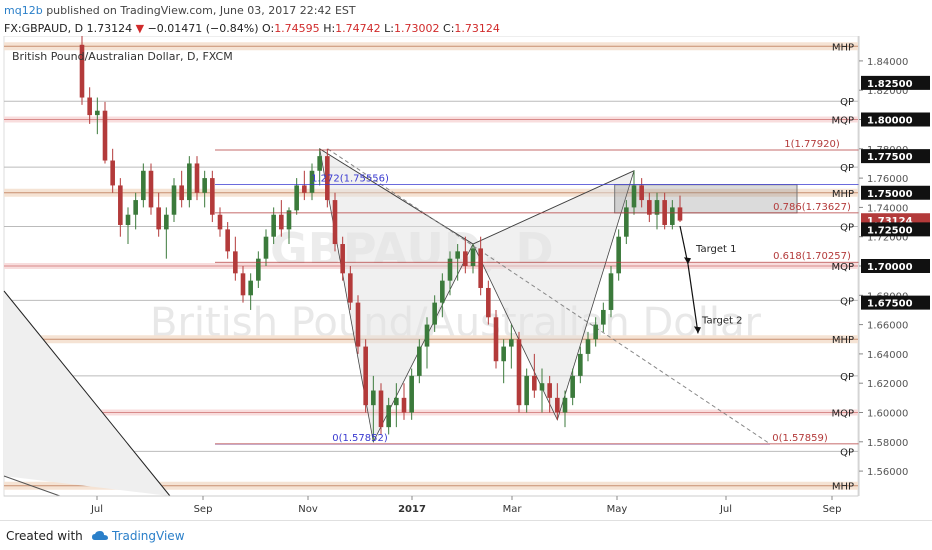 The image size is (932, 550). Describe the element at coordinates (140, 28) in the screenshot. I see `down-arrow-icon: ▼` at that location.